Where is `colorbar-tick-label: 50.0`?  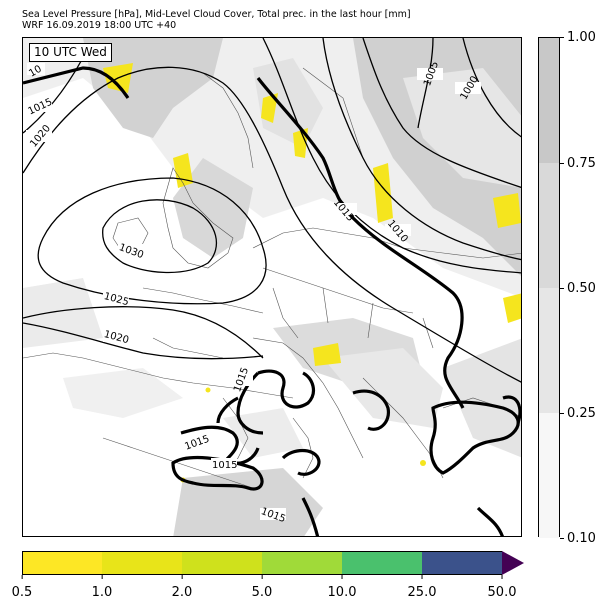
colorbar-tick-label: 50.0 is located at coordinates (502, 587).